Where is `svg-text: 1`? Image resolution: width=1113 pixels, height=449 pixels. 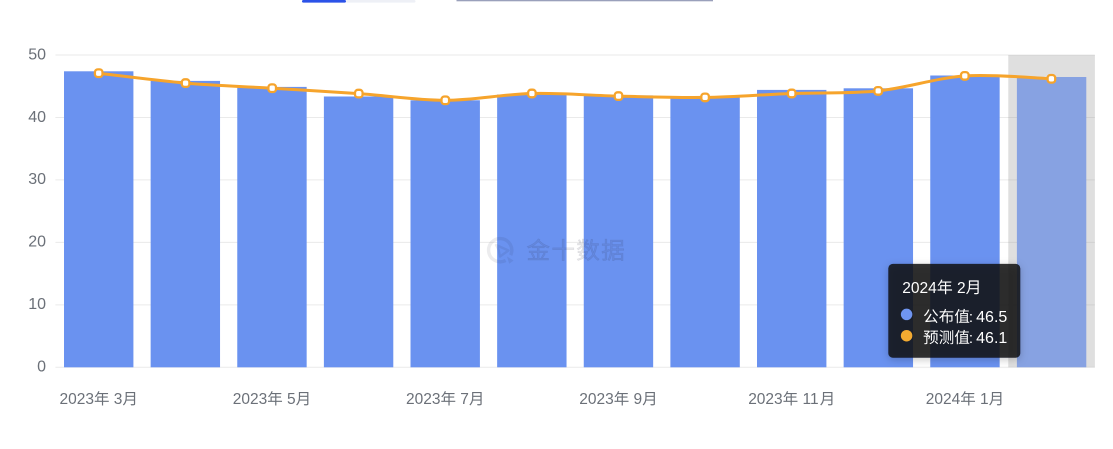 svg-text: 1 is located at coordinates (984, 399).